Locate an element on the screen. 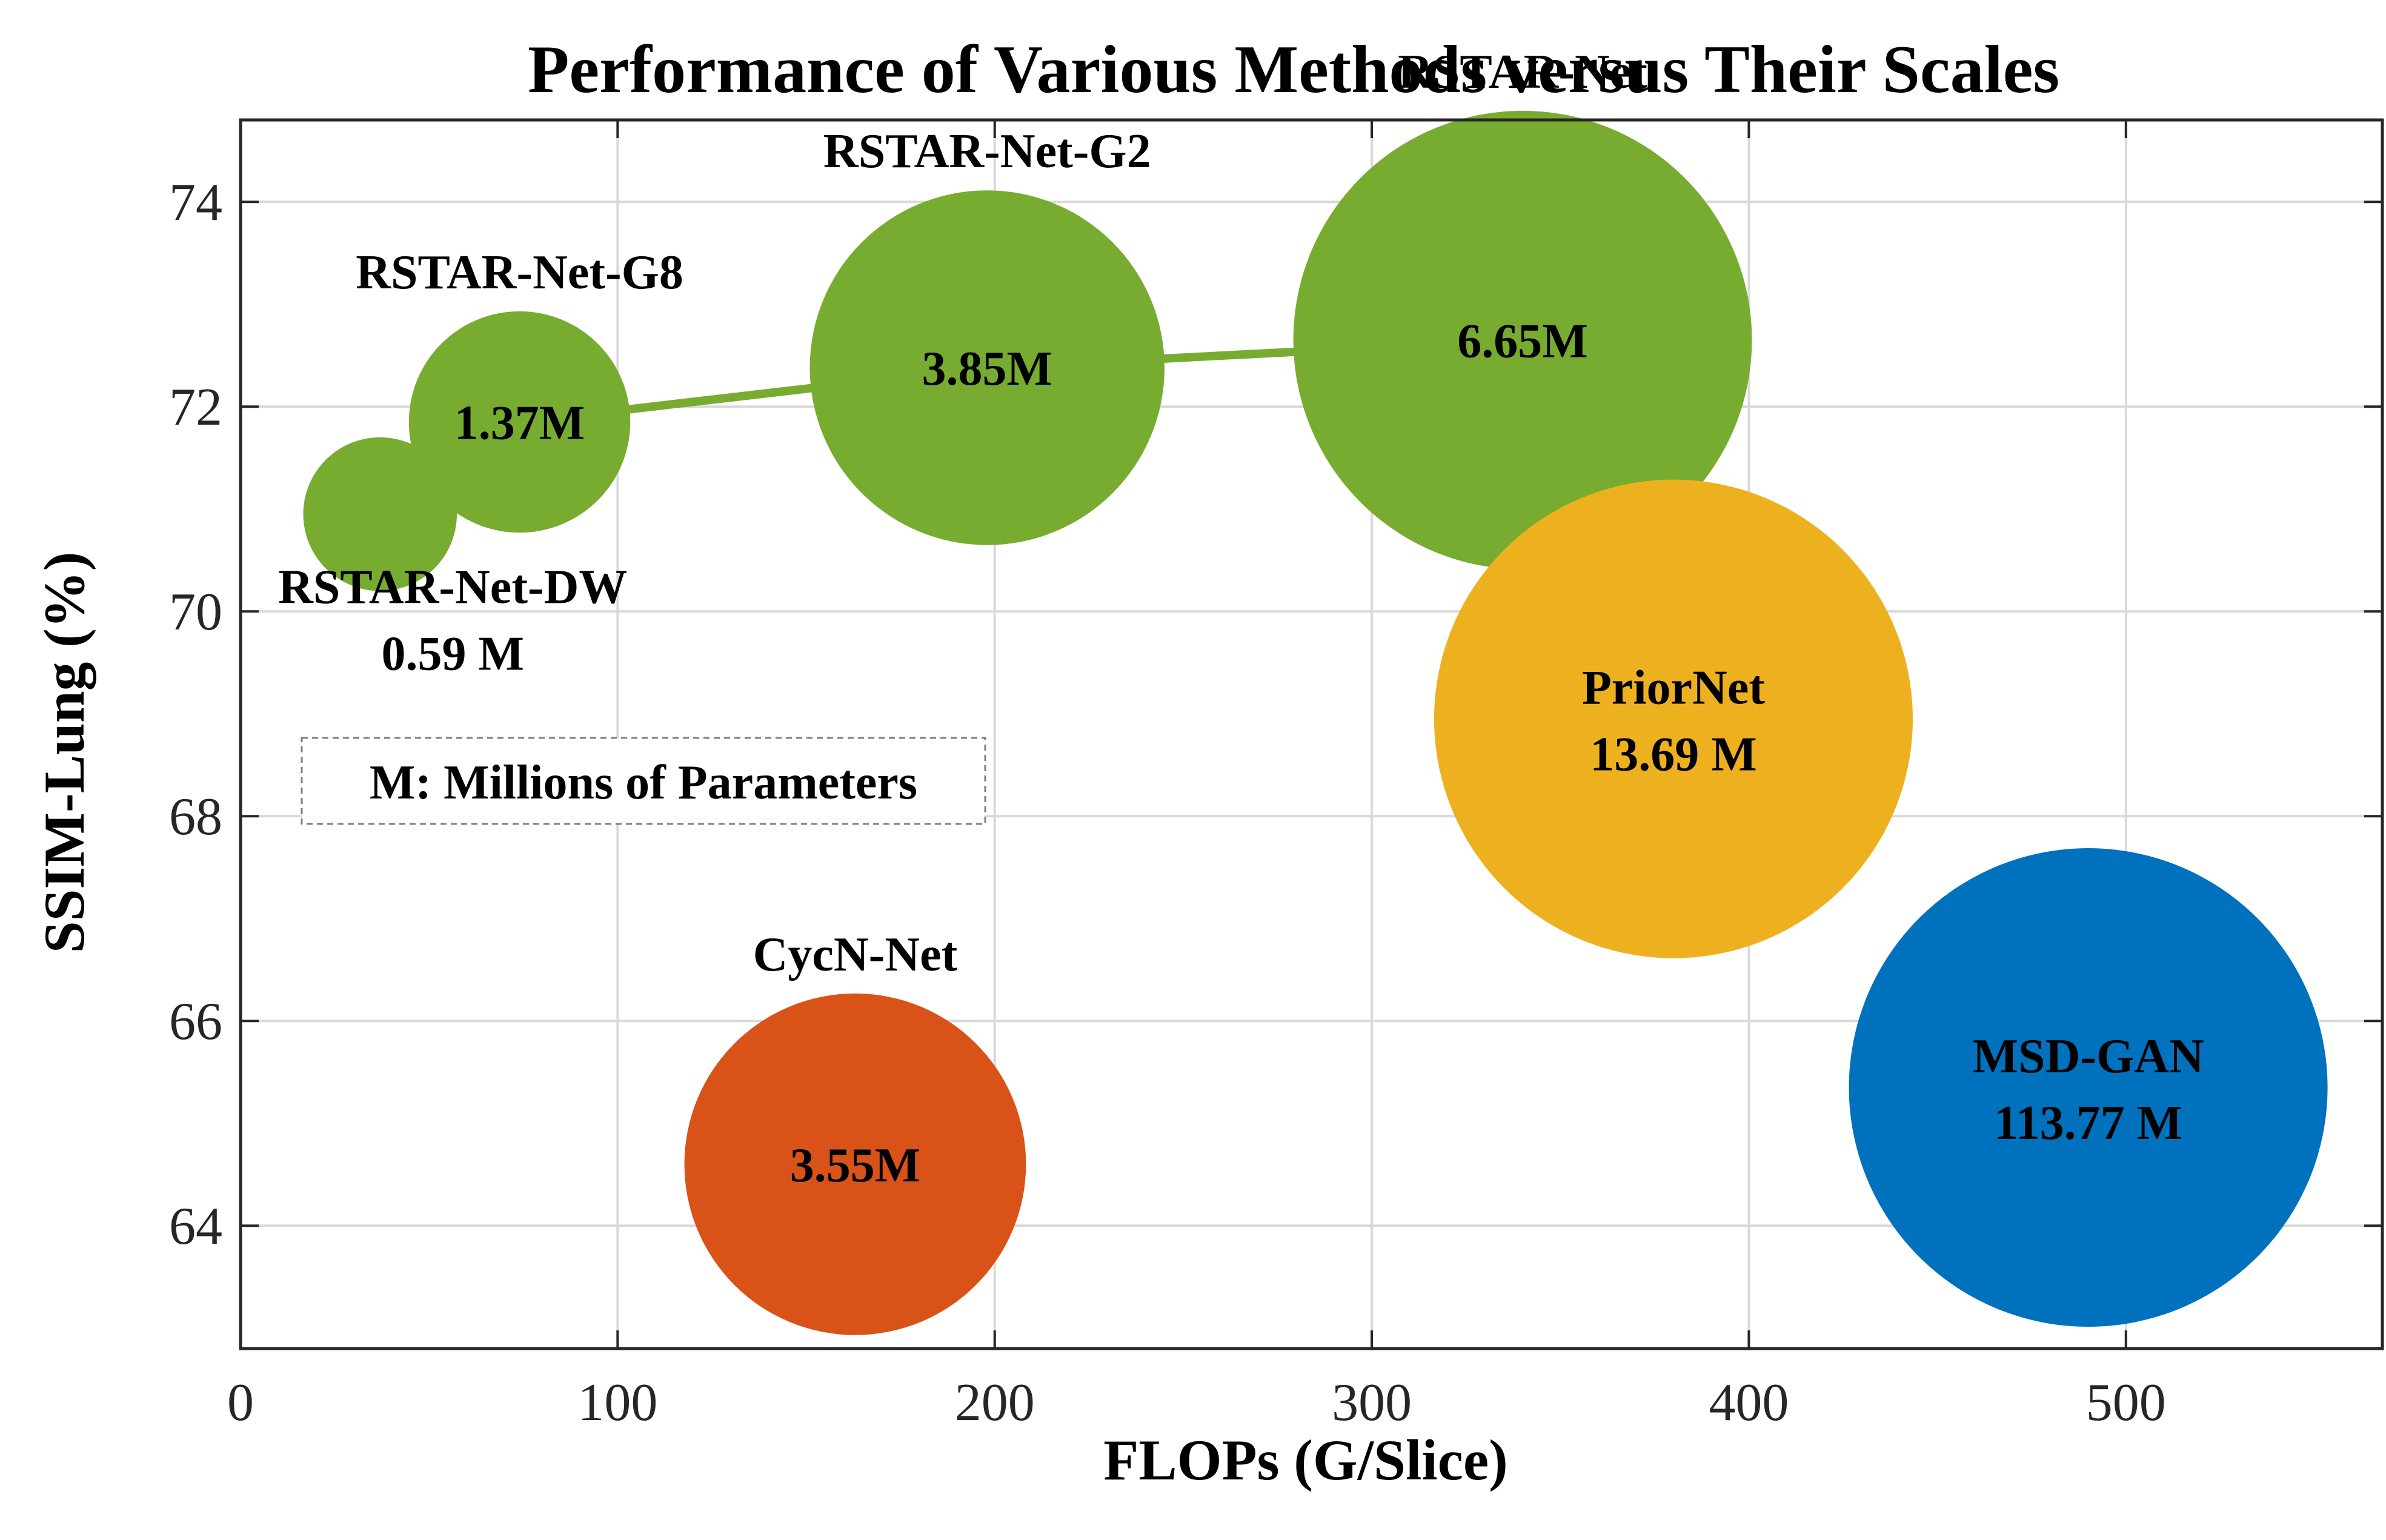  x-tick-label: 500 is located at coordinates (2126, 1402).